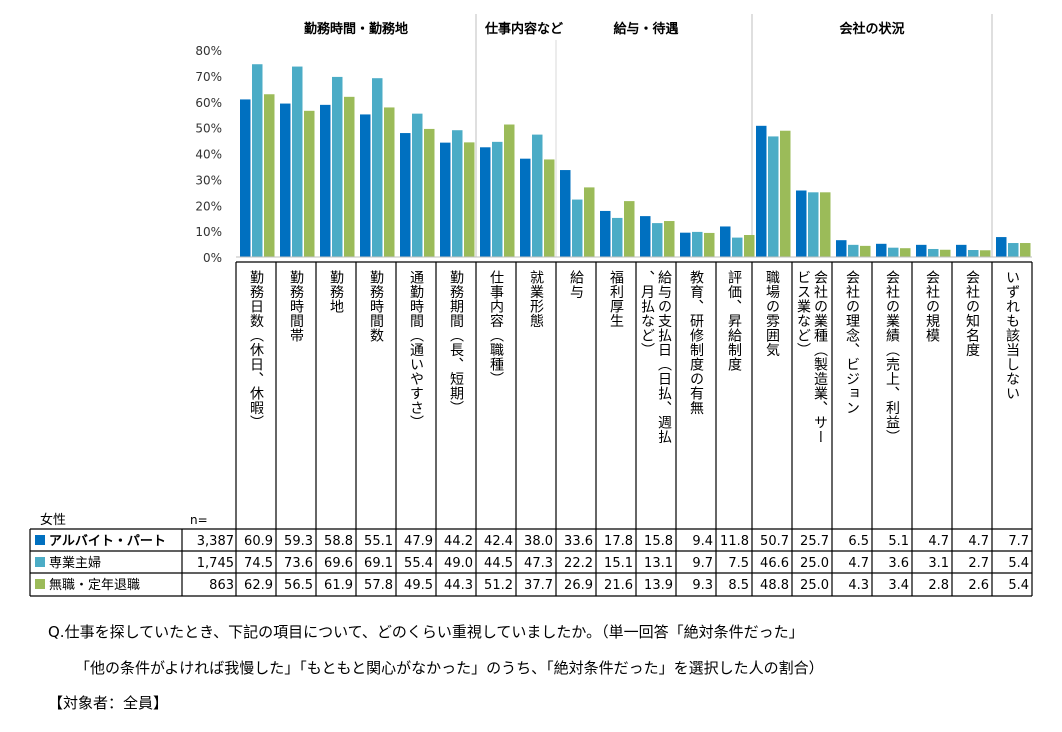 This screenshot has height=732, width=1062. I want to click on data-label: 15.1, so click(618, 563).